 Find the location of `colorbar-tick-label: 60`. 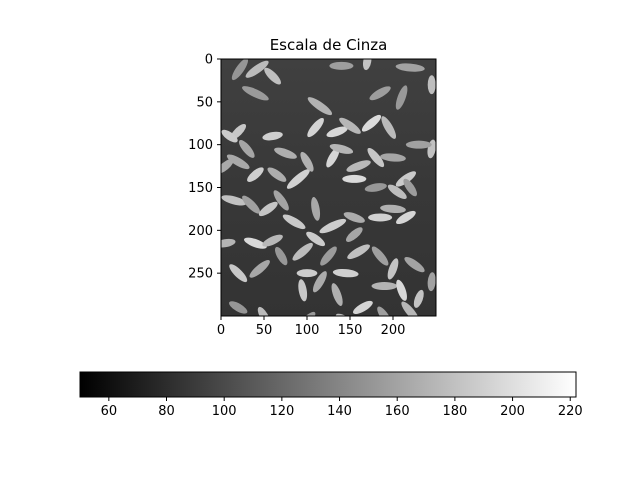

colorbar-tick-label: 60 is located at coordinates (109, 411).